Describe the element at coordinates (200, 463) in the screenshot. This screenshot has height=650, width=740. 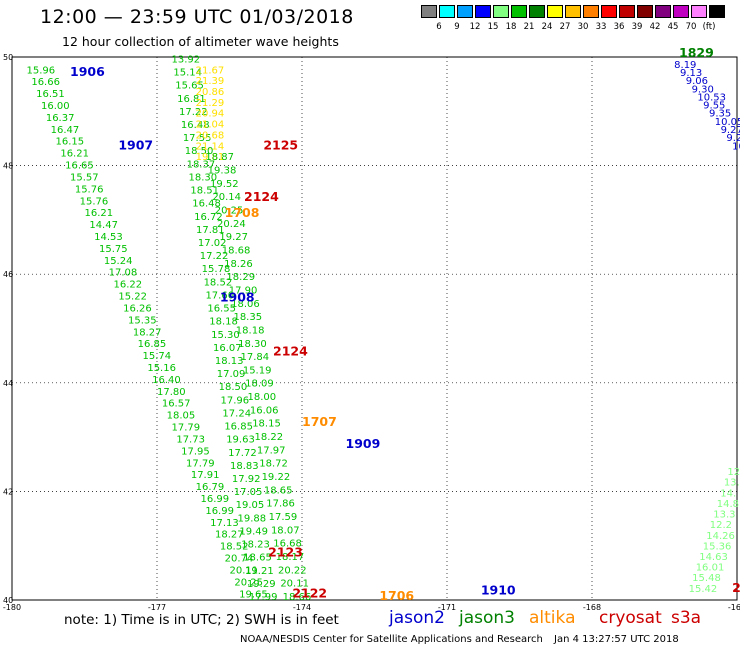
I see `swh-value: 17.79` at that location.